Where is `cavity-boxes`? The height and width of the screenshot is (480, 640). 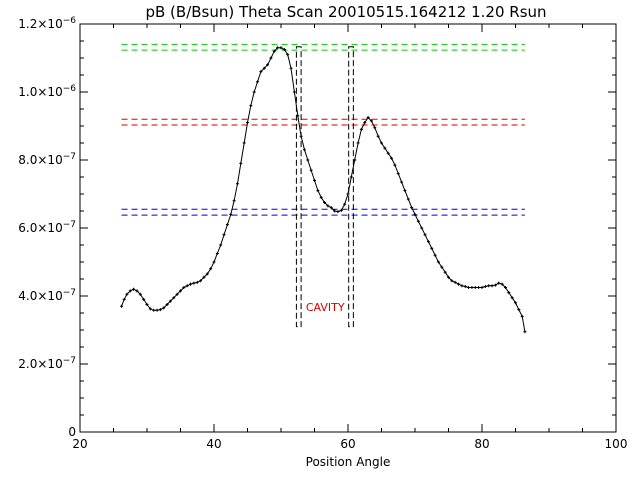 cavity-boxes is located at coordinates (324, 187).